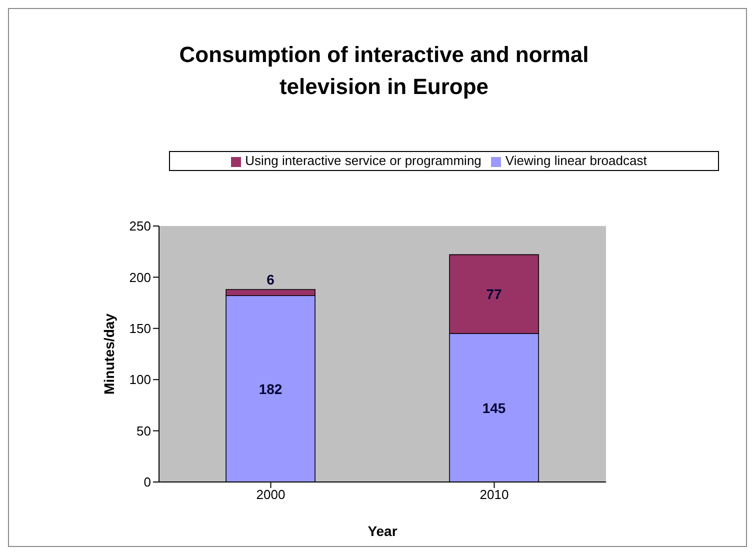  Describe the element at coordinates (147, 482) in the screenshot. I see `y-tick-label: 0` at that location.